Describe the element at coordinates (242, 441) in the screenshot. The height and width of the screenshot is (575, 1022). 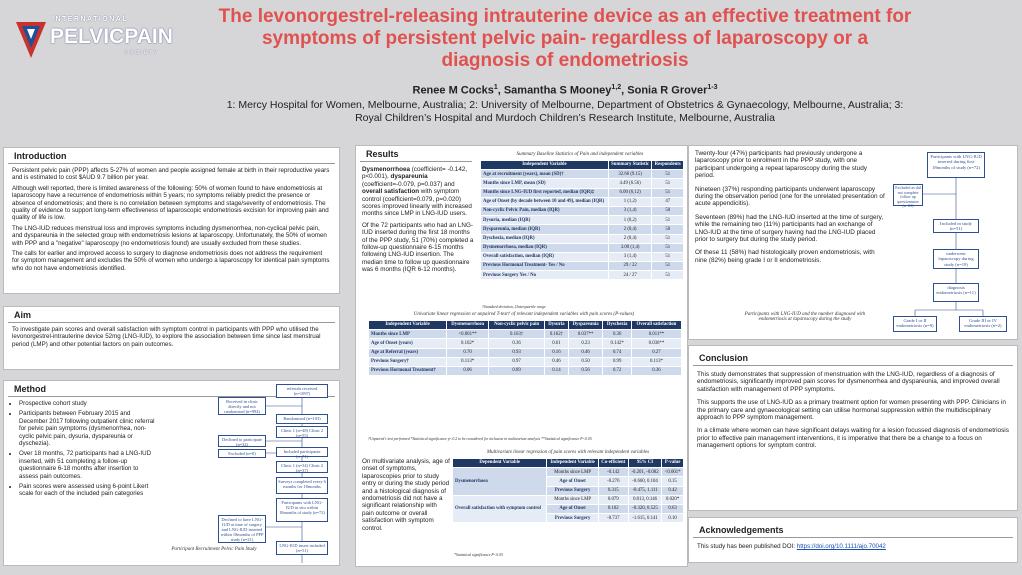
I see `flow-box: Declined to participate (n=32)` at that location.